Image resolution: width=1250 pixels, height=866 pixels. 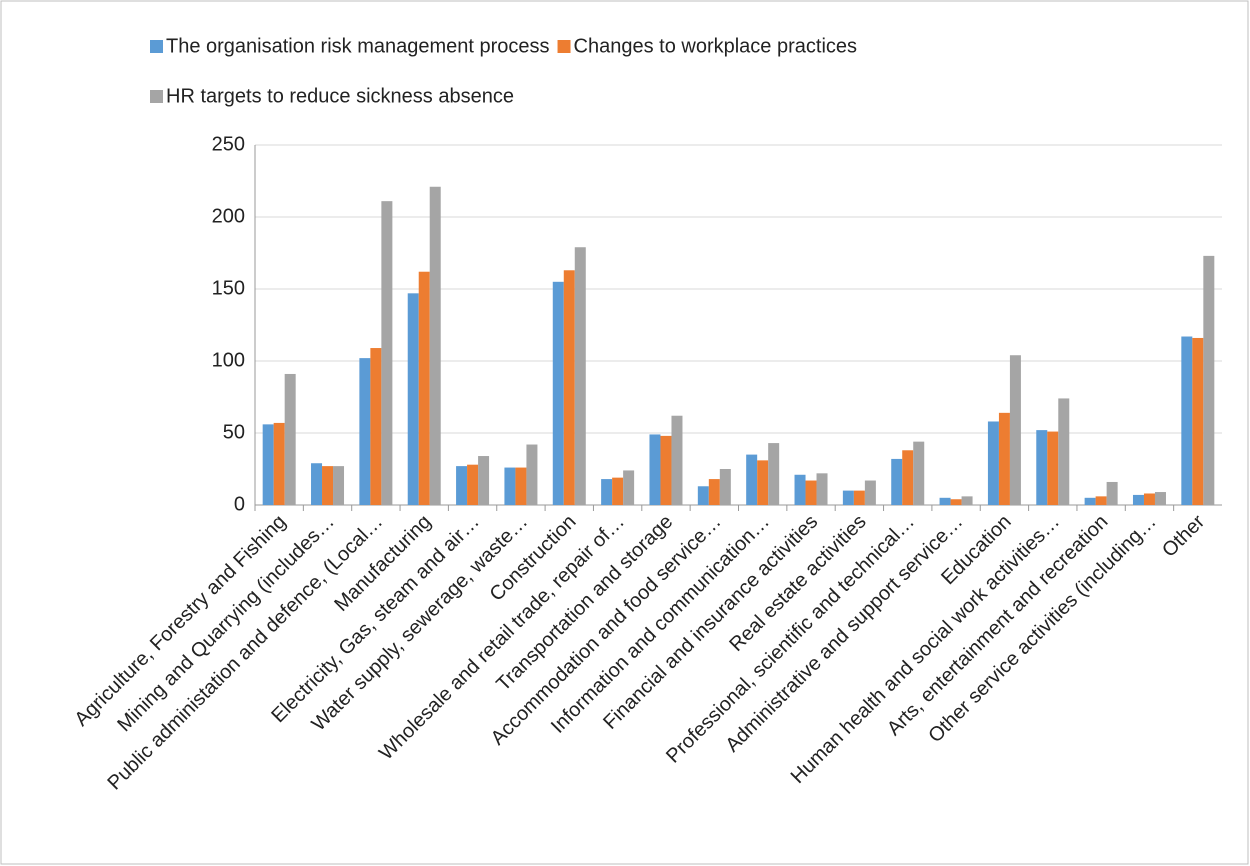 I want to click on y-tick-label: 100, so click(x=228, y=360).